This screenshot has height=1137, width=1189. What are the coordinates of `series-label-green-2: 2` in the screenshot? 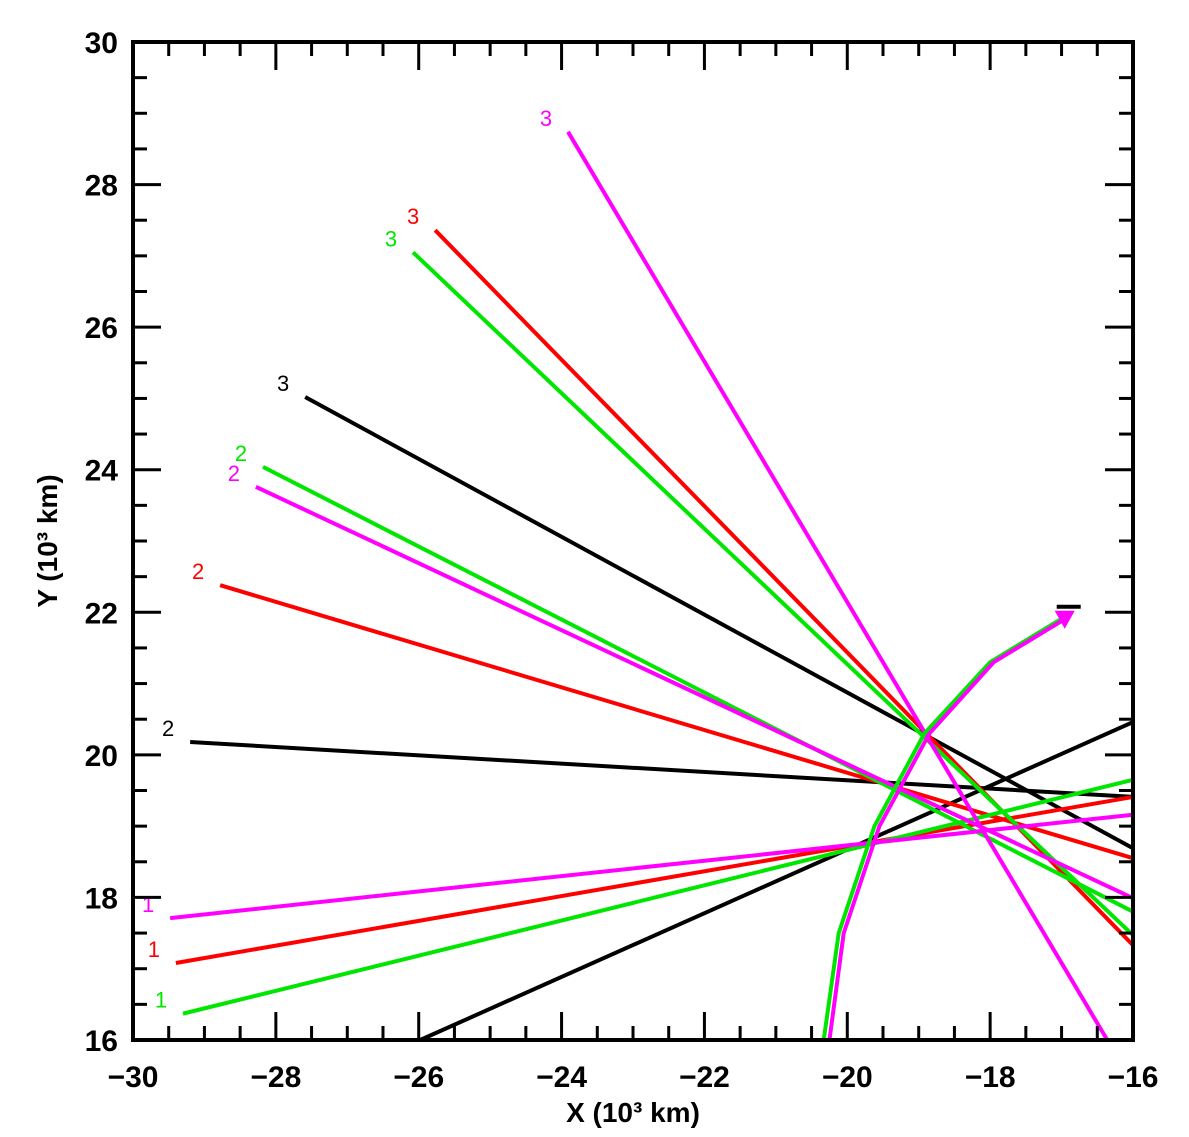 It's located at (241, 453).